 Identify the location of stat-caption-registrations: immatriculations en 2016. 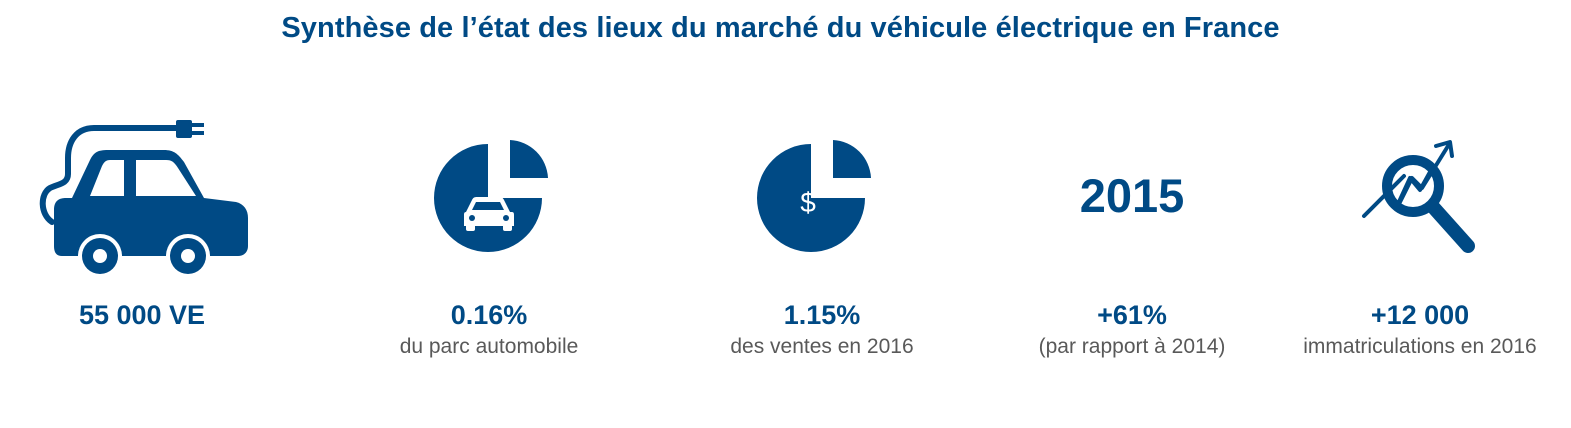
(1420, 346).